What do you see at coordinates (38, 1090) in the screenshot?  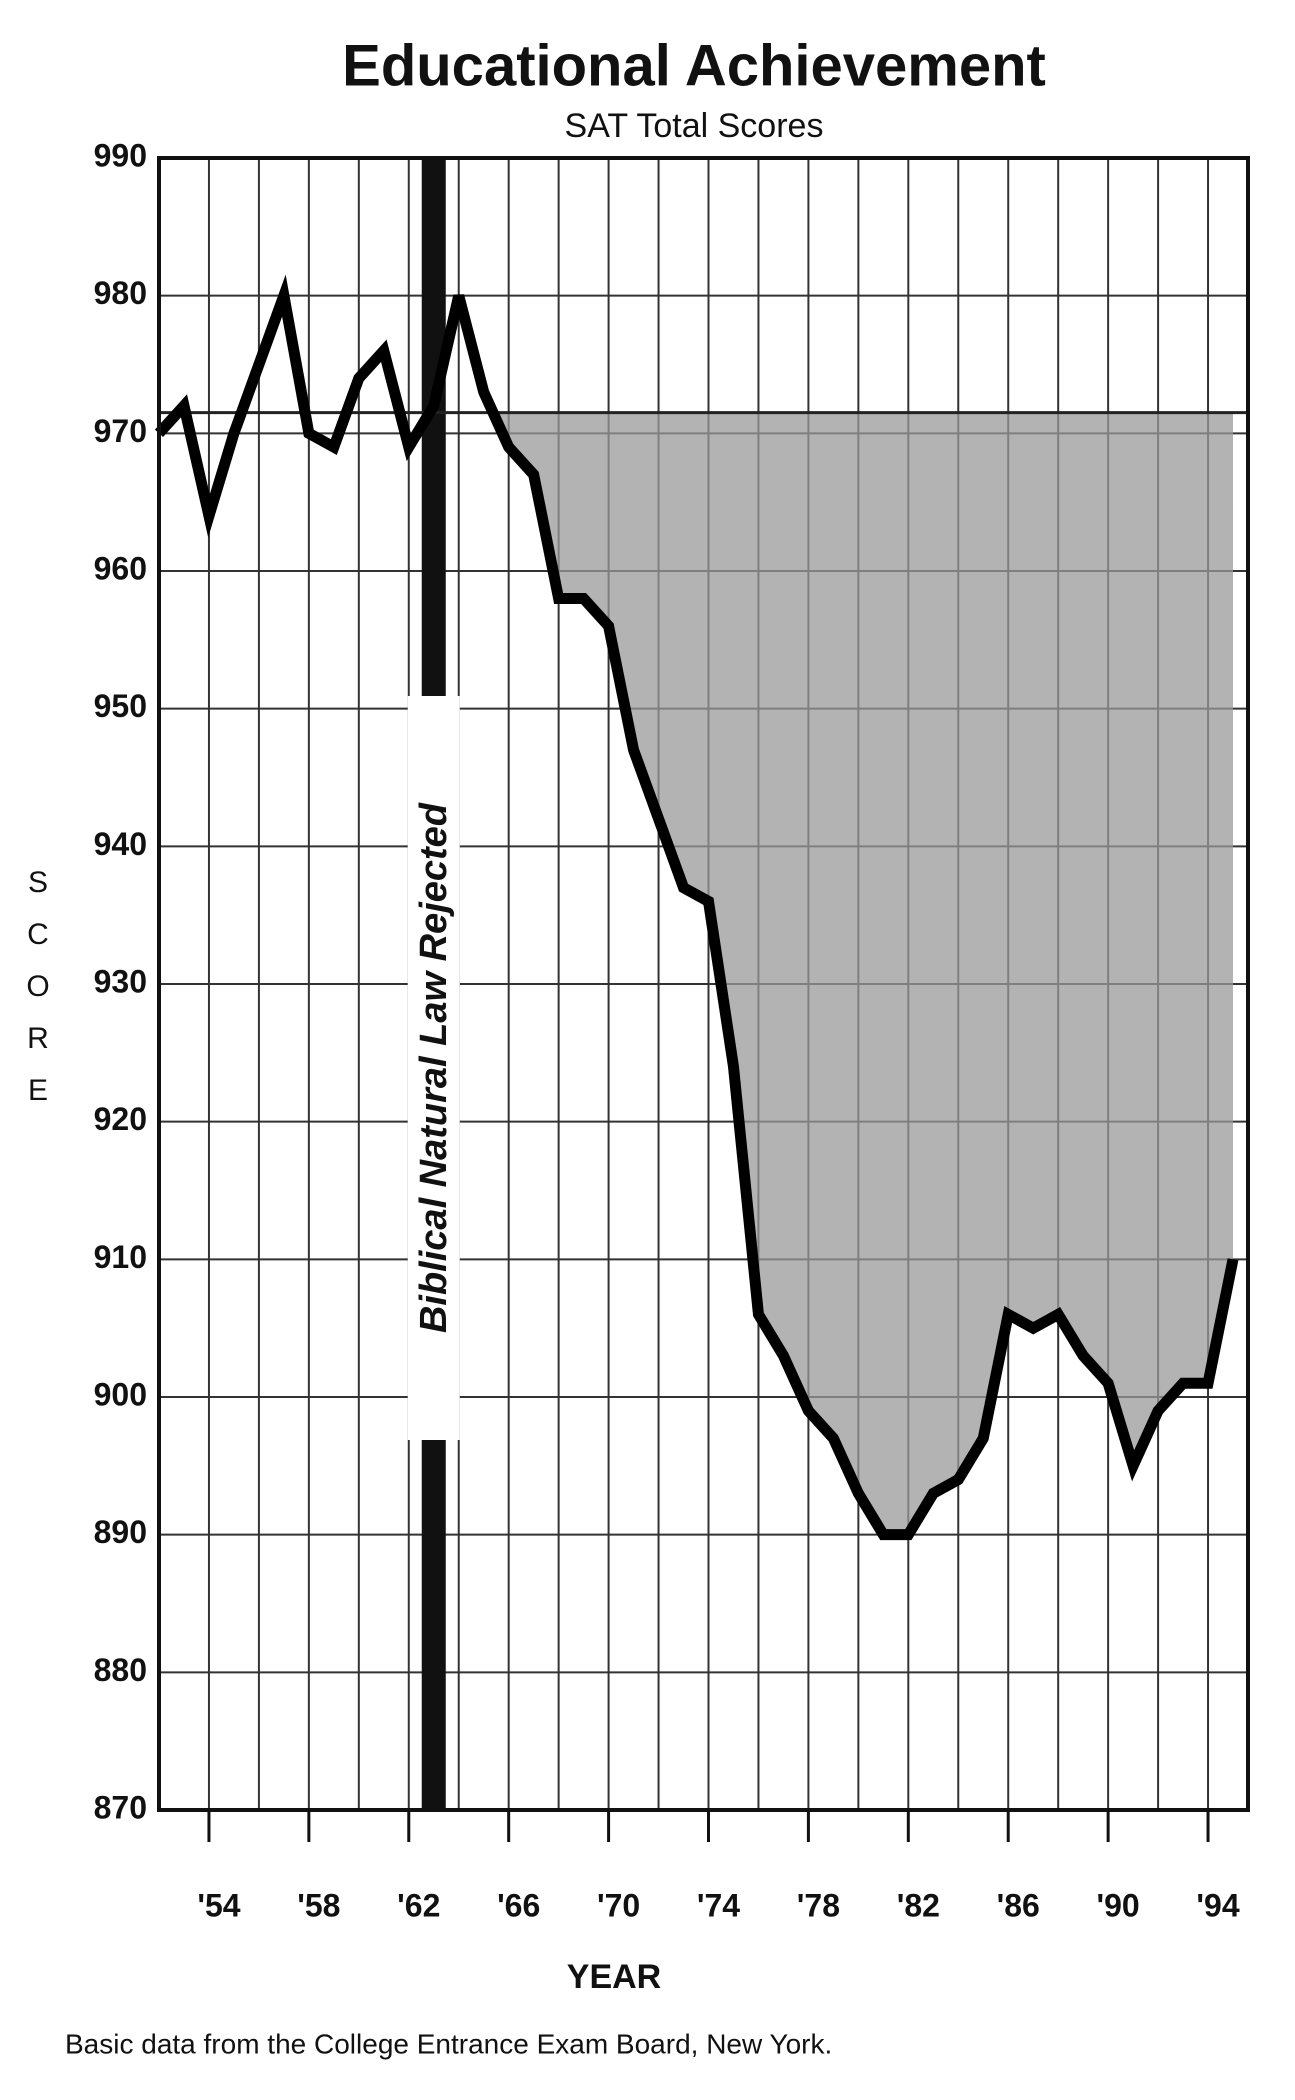 I see `y-axis-label-letter: E` at bounding box center [38, 1090].